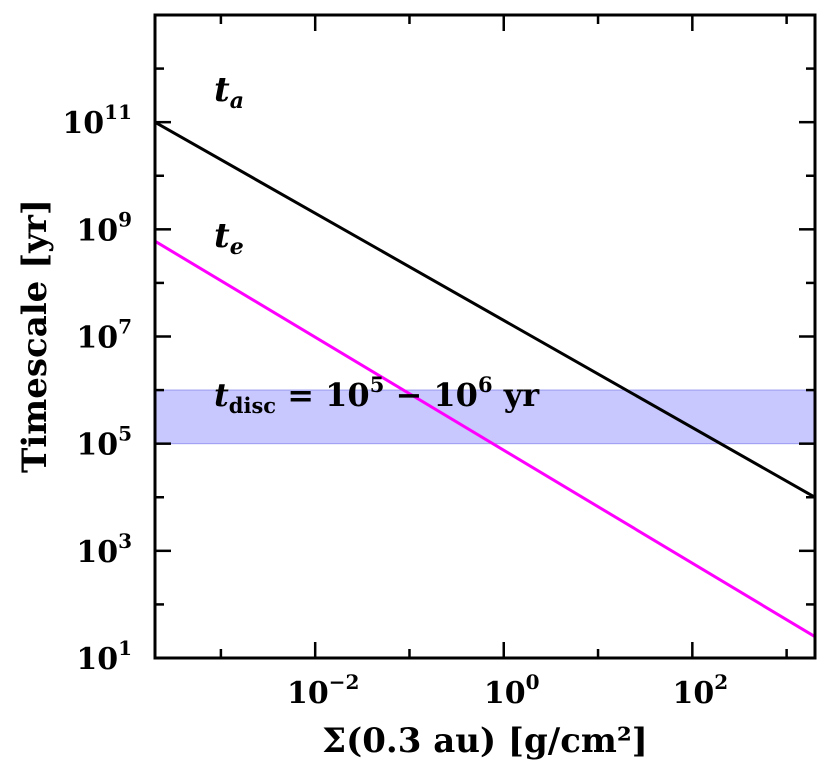  Describe the element at coordinates (104, 335) in the screenshot. I see `y-tick-label: 107` at that location.